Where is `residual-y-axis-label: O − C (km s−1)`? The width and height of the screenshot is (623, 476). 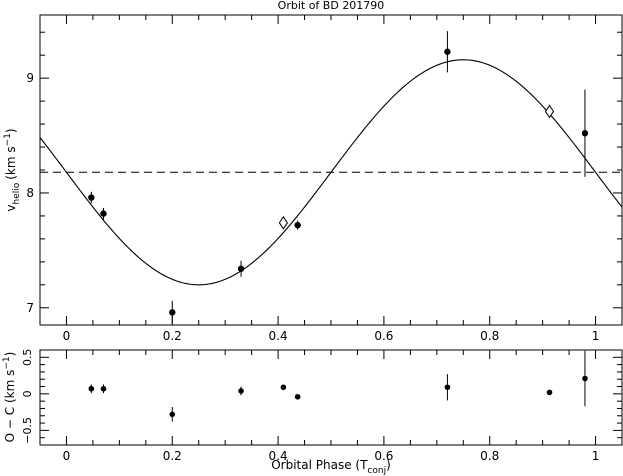
residual-y-axis-label: O − C (km s−1) is located at coordinates (9, 397).